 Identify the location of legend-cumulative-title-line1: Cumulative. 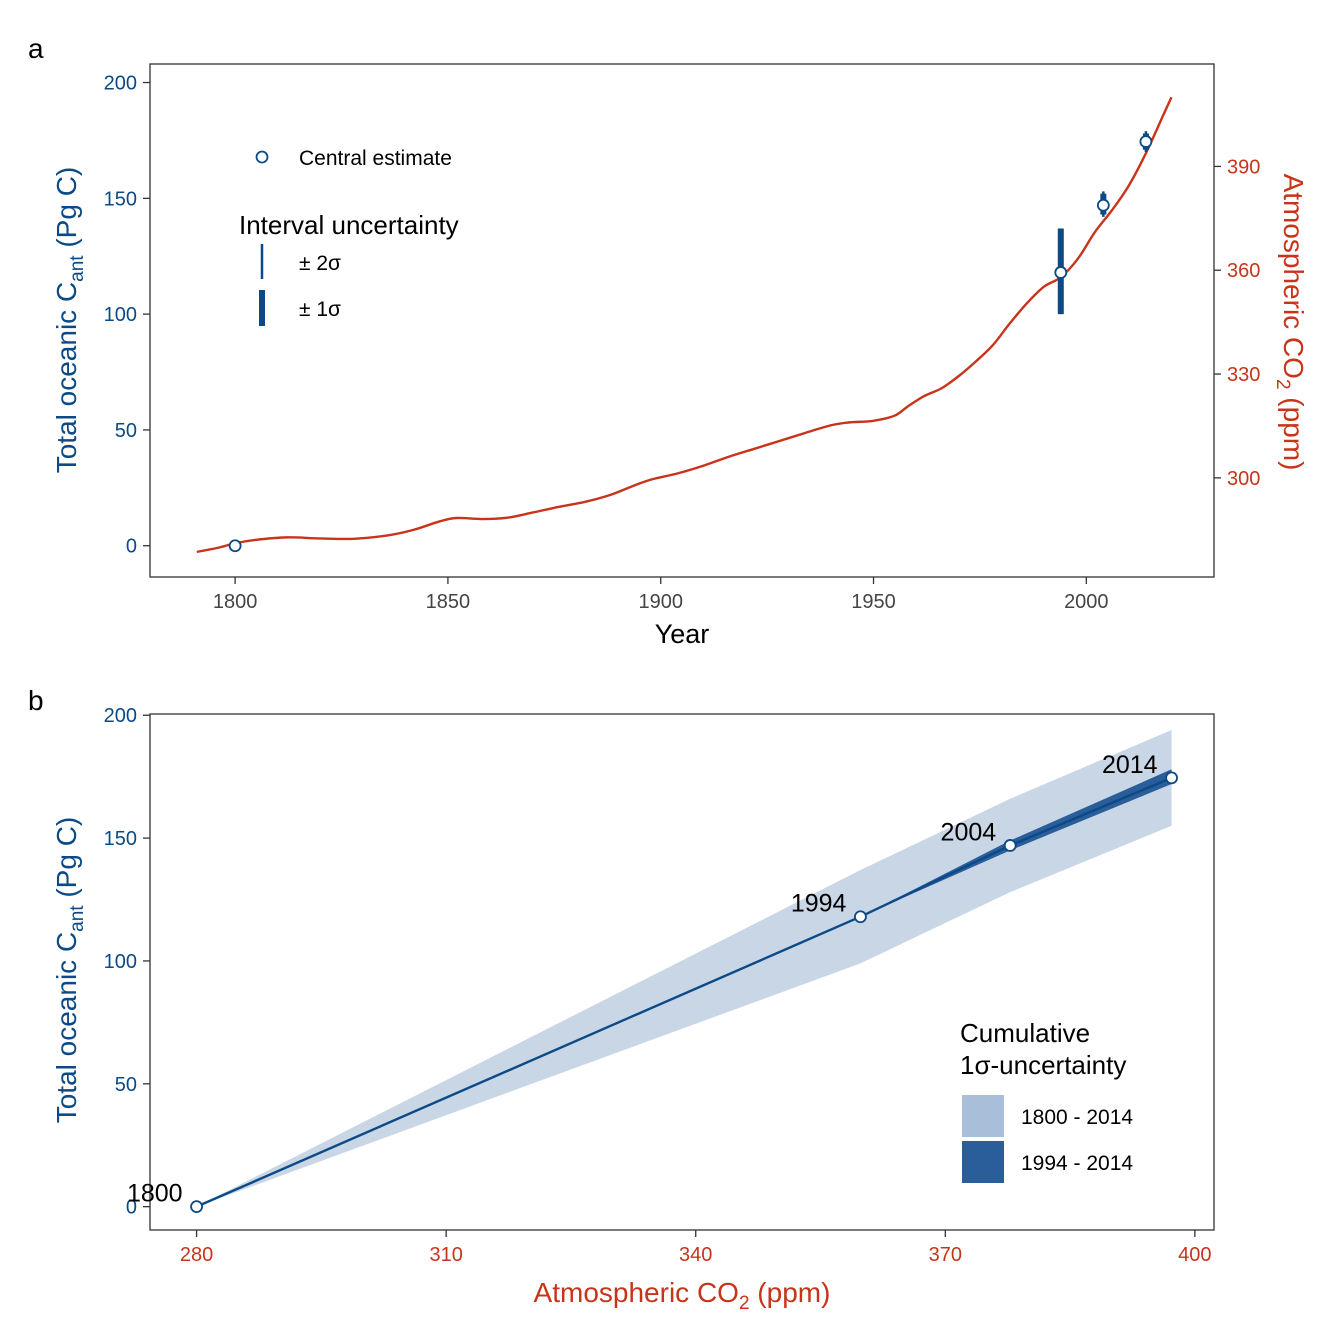
(1025, 1033).